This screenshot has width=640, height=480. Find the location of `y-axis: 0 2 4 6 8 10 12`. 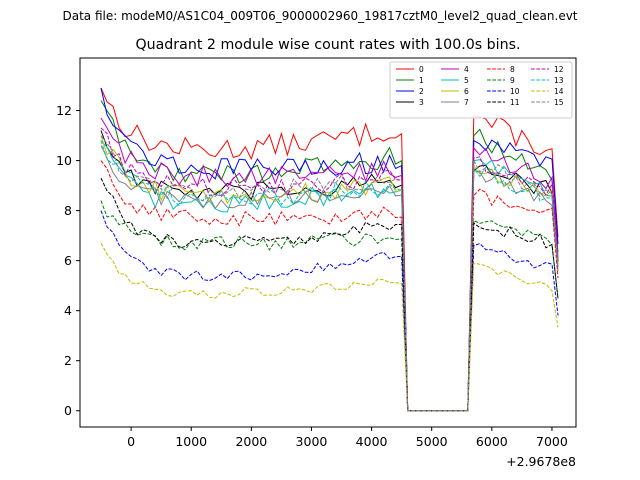

y-axis: 0 2 4 6 8 10 12 is located at coordinates (68, 260).